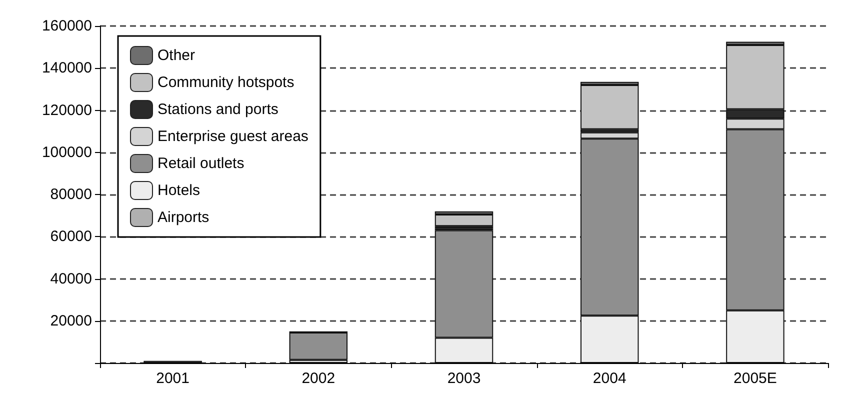  What do you see at coordinates (173, 378) in the screenshot?
I see `x-tick-label: 2001` at bounding box center [173, 378].